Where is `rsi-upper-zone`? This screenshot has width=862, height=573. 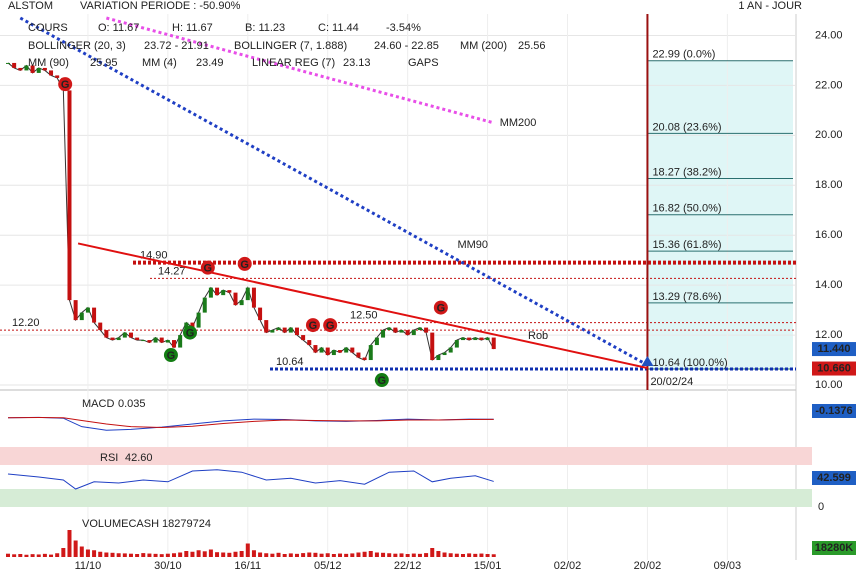
rsi-upper-zone is located at coordinates (406, 456).